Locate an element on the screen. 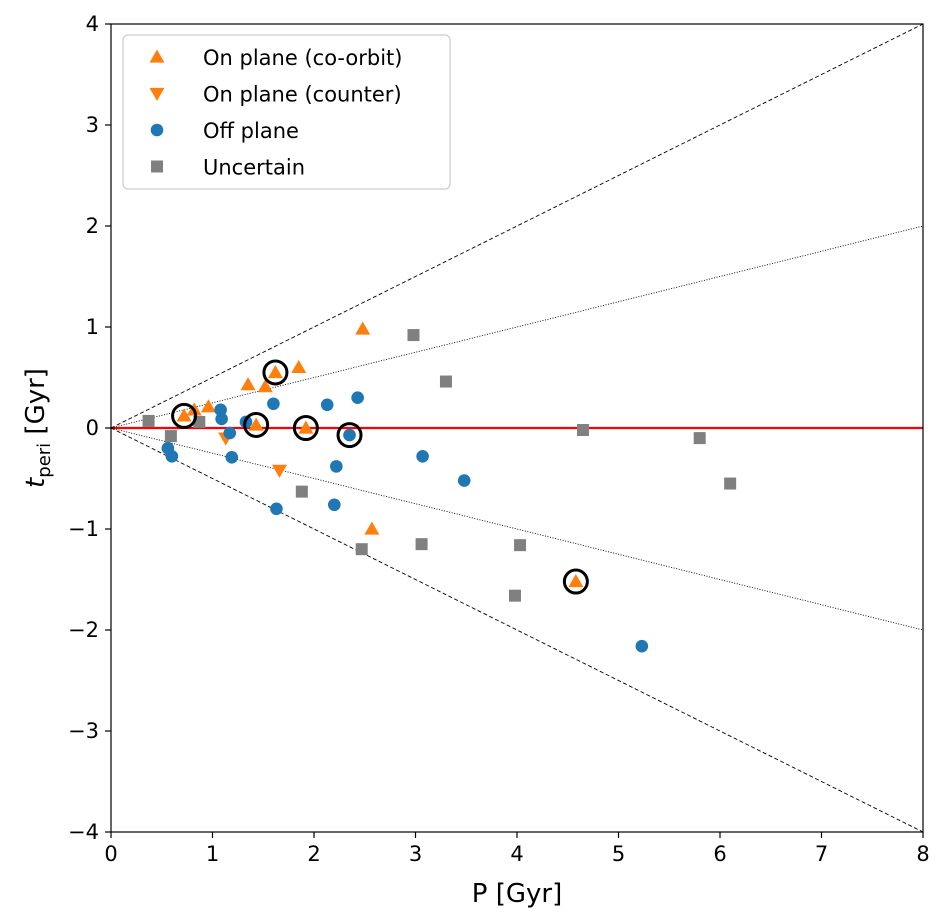 This screenshot has height=923, width=947. legend-entry-label: On plane (co-orbit) is located at coordinates (302, 58).